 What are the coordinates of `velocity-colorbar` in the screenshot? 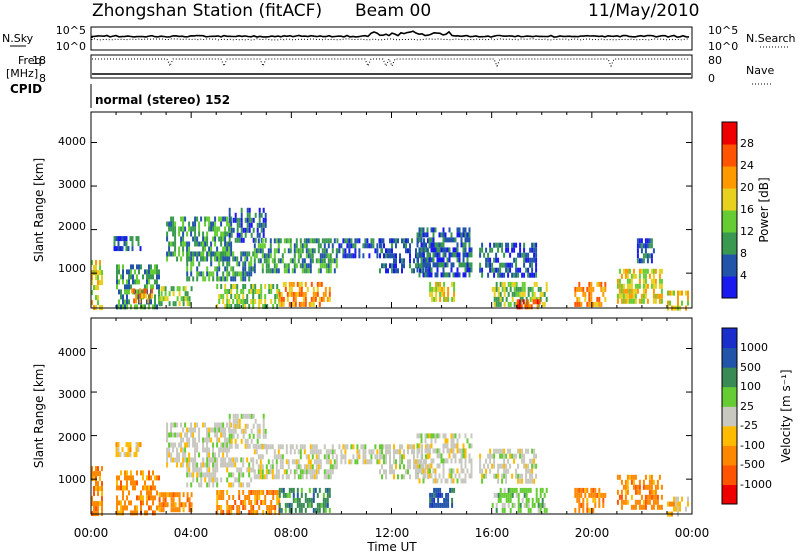 It's located at (729, 416).